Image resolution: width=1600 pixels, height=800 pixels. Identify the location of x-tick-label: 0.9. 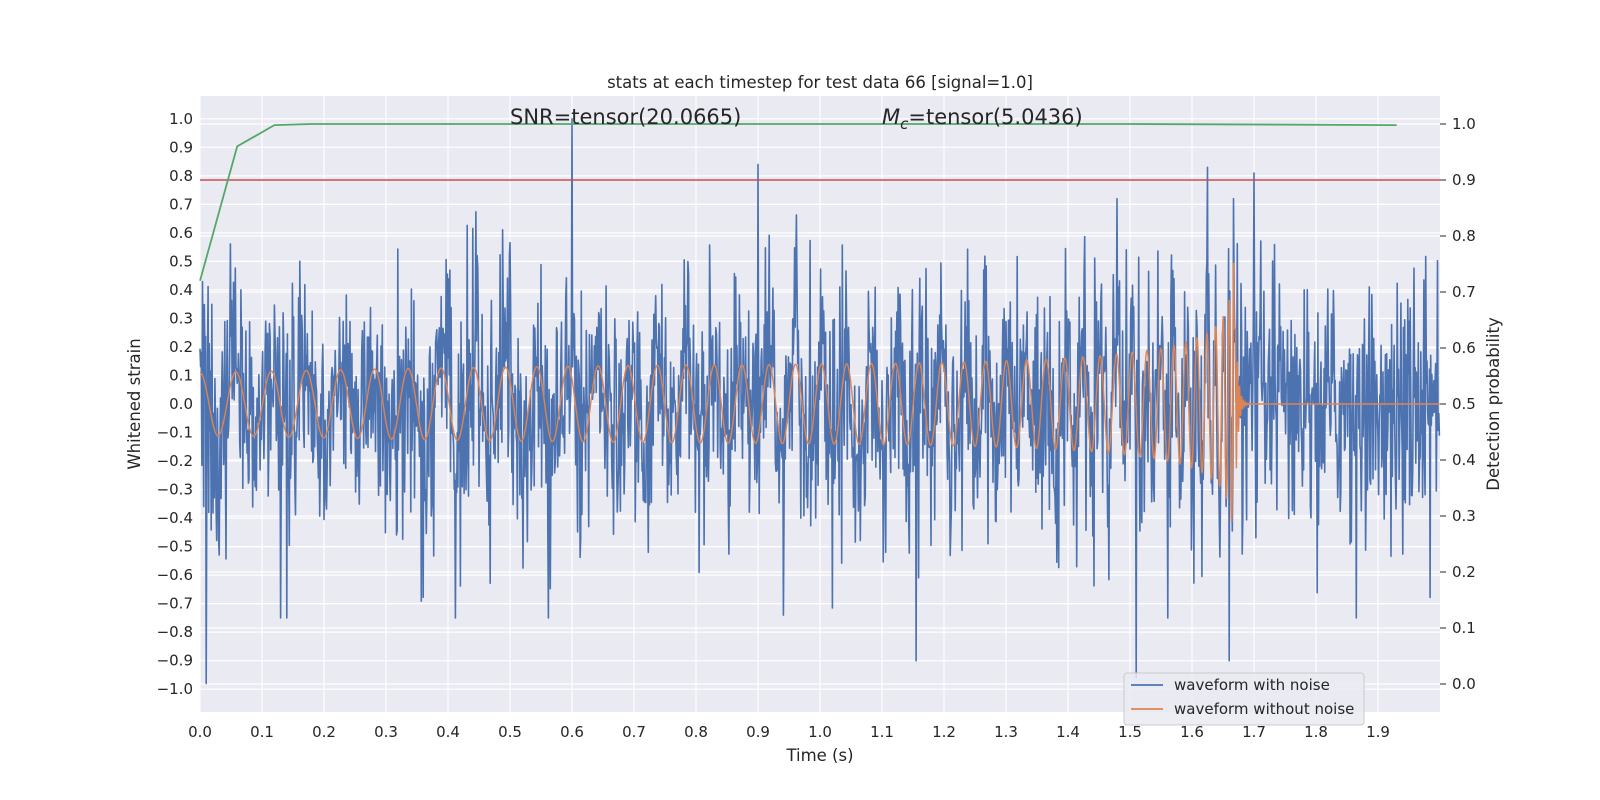
(758, 732).